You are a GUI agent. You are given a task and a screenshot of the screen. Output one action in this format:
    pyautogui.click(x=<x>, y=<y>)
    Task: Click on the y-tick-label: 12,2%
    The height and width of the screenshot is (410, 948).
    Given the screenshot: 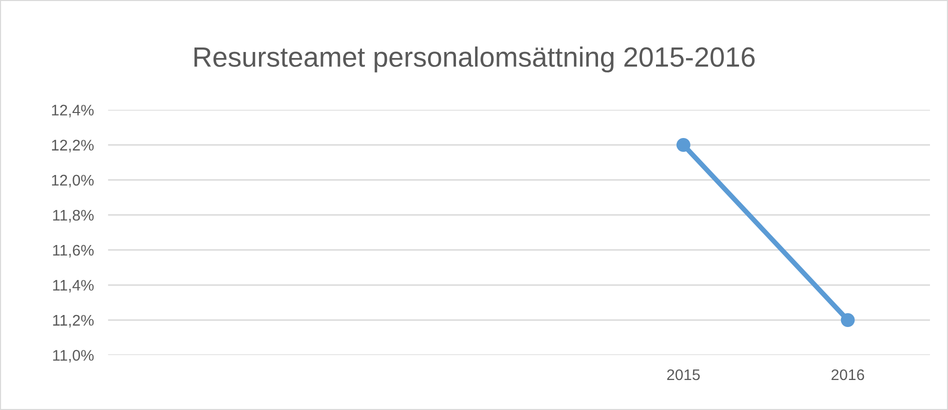 What is the action you would take?
    pyautogui.click(x=73, y=146)
    